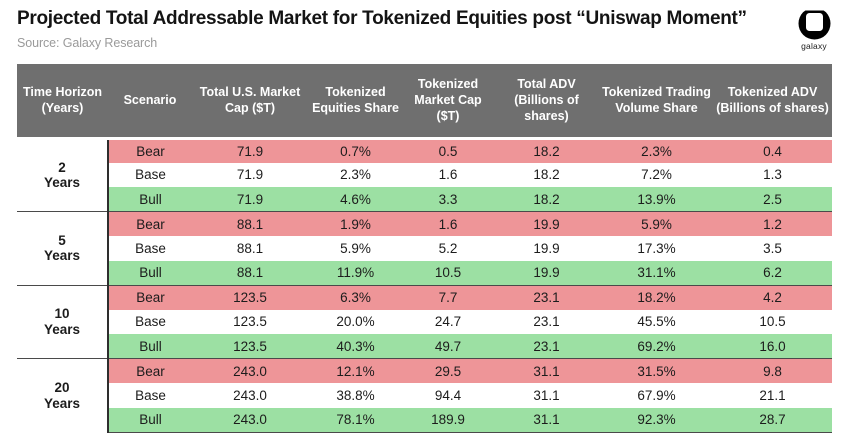 This screenshot has width=844, height=442. Describe the element at coordinates (772, 102) in the screenshot. I see `column-header: Tokenized ADV (Billions of shares)` at that location.